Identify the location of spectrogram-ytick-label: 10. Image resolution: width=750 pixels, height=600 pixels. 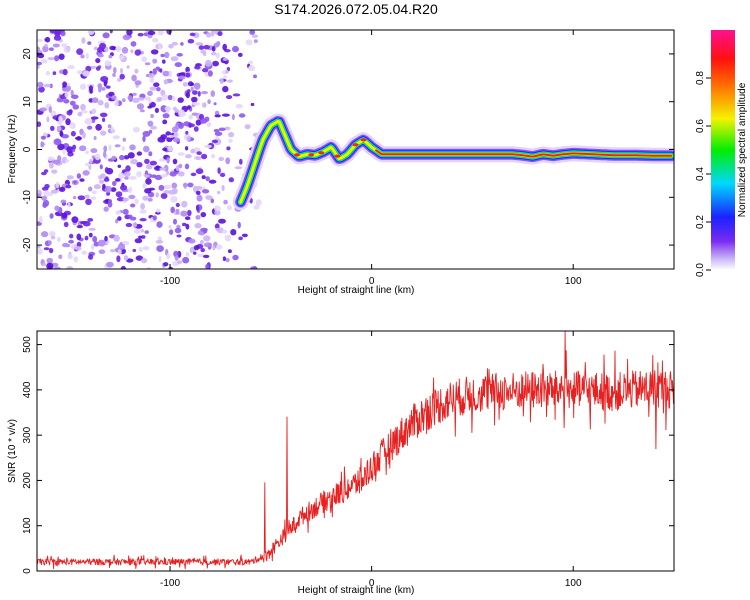
(27, 102).